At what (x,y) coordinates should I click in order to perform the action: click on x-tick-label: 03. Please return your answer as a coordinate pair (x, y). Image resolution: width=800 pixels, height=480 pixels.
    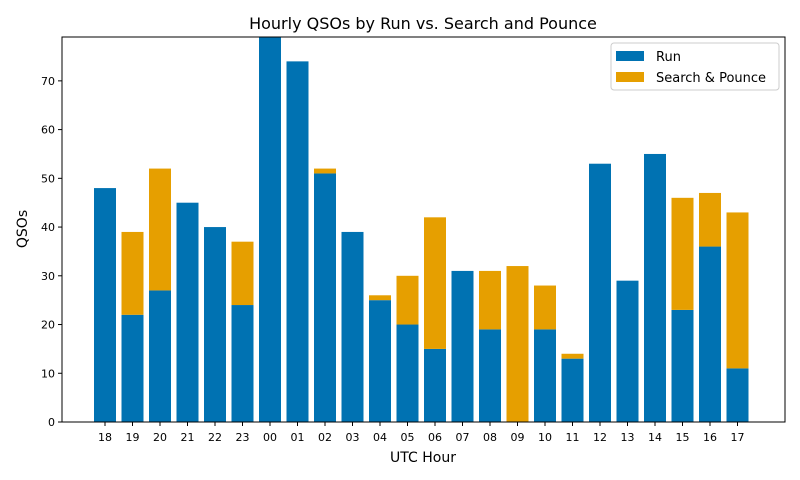
    Looking at the image, I should click on (353, 437).